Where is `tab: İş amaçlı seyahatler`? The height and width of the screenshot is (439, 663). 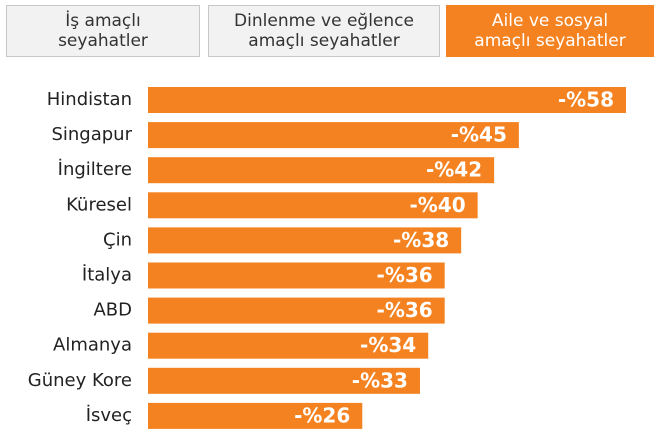 tab: İş amaçlı seyahatler is located at coordinates (103, 31).